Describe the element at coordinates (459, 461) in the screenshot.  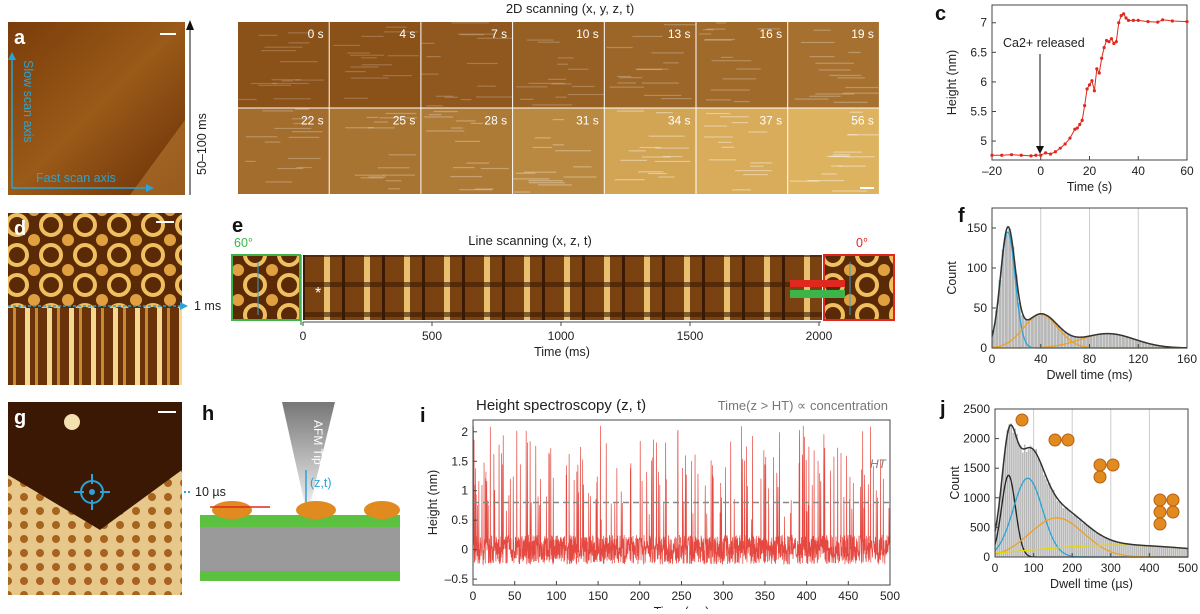
I see `y-tick-label: 1.5` at that location.